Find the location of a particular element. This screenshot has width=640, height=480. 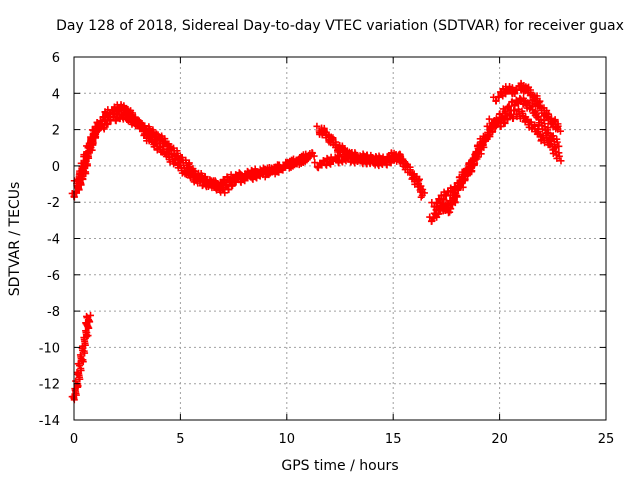

y-tick-label: -14 is located at coordinates (49, 421).